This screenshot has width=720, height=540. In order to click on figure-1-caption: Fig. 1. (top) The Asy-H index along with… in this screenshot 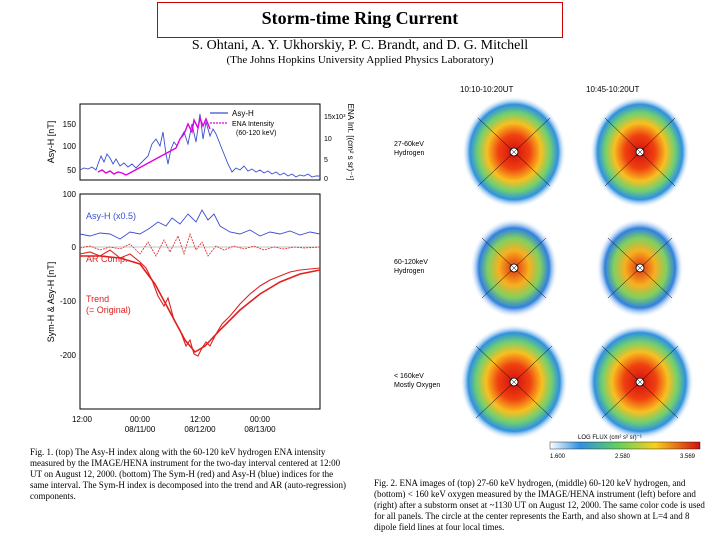, I will do `click(188, 474)`.